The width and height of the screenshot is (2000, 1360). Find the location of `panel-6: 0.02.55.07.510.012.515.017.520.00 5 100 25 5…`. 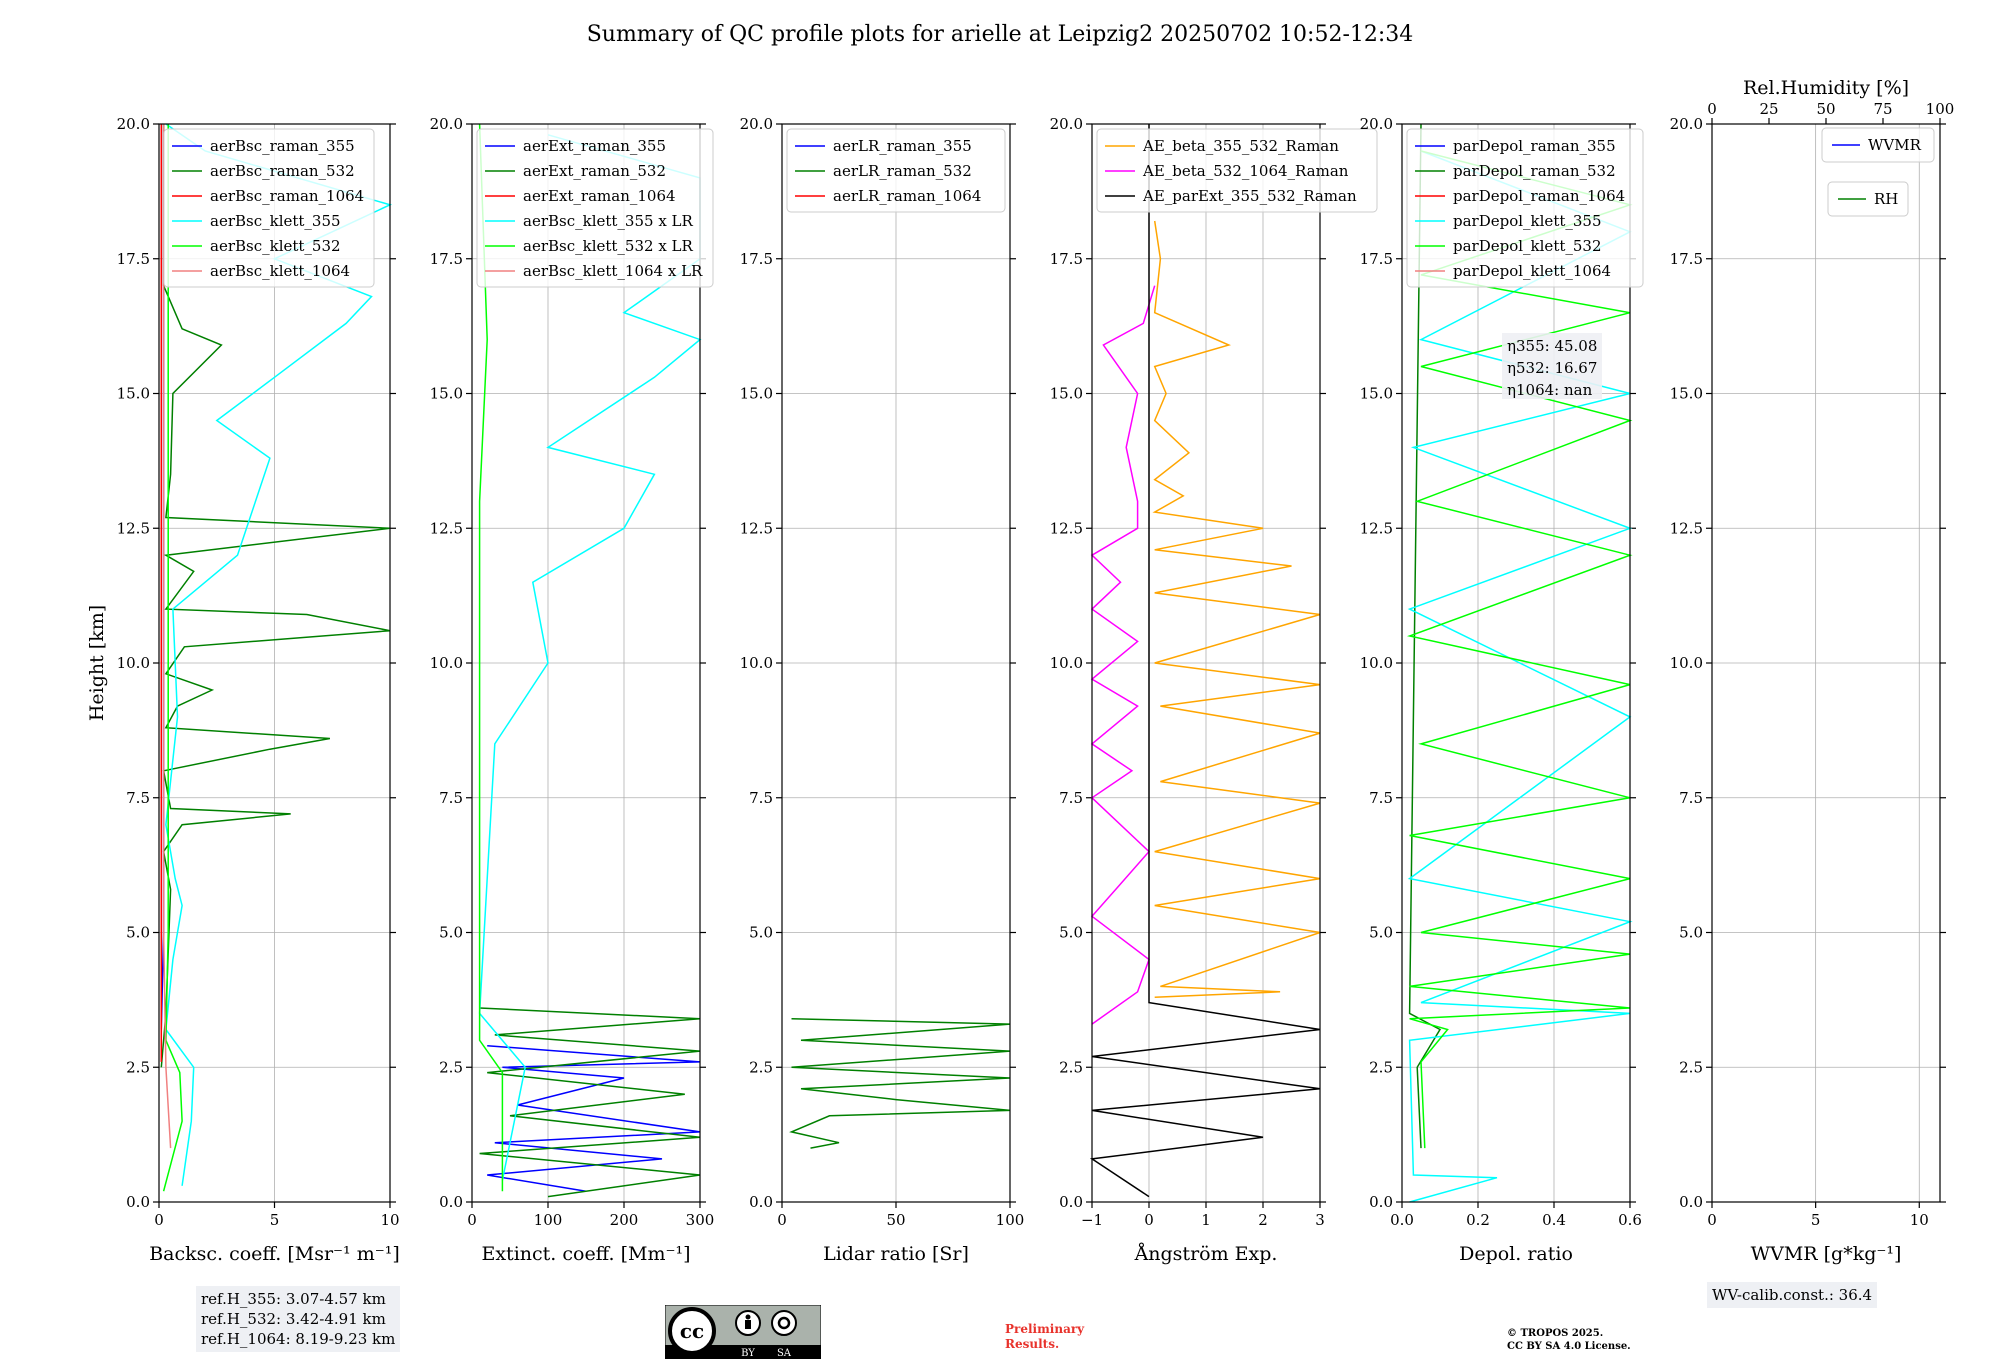

panel-6: 0.02.55.07.510.012.515.017.520.00 5 100 25 5… is located at coordinates (1812, 671).